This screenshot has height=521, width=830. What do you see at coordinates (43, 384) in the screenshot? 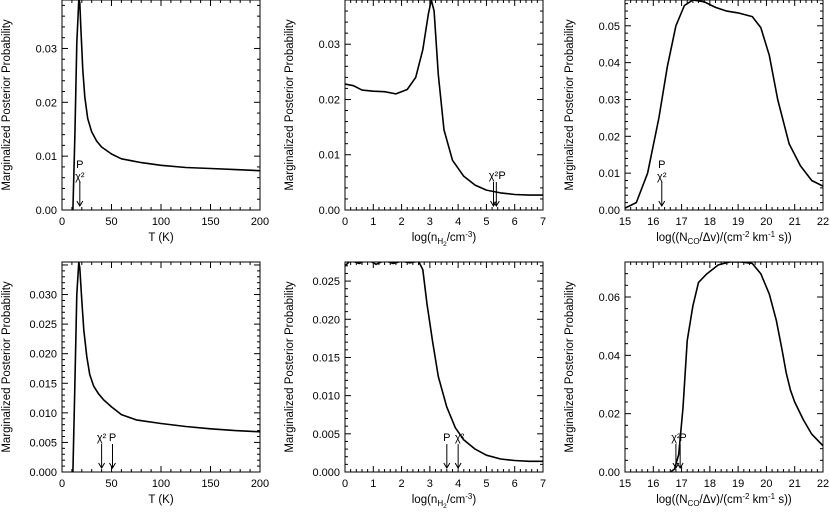
I see `y-tick-label: 0.015` at bounding box center [43, 384].